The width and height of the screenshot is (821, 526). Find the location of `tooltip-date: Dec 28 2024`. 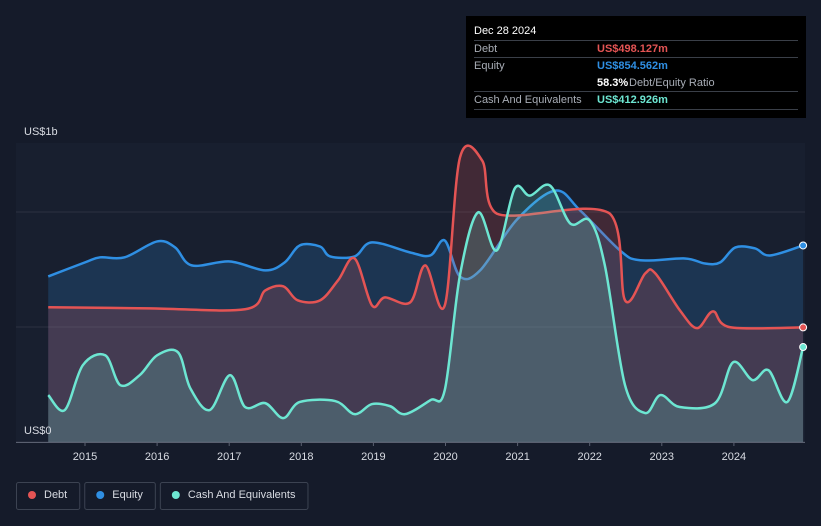

tooltip-date: Dec 28 2024 is located at coordinates (505, 31).